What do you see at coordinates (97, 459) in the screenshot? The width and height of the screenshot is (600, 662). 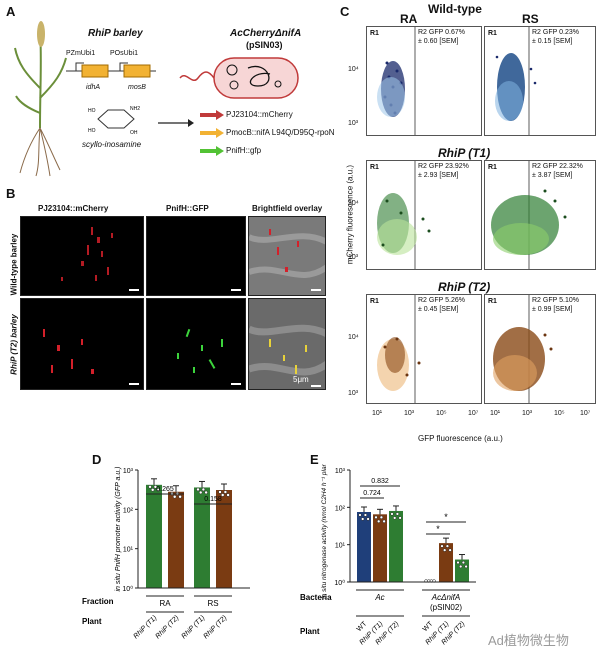 I see `panel-label-d: D` at bounding box center [97, 459].